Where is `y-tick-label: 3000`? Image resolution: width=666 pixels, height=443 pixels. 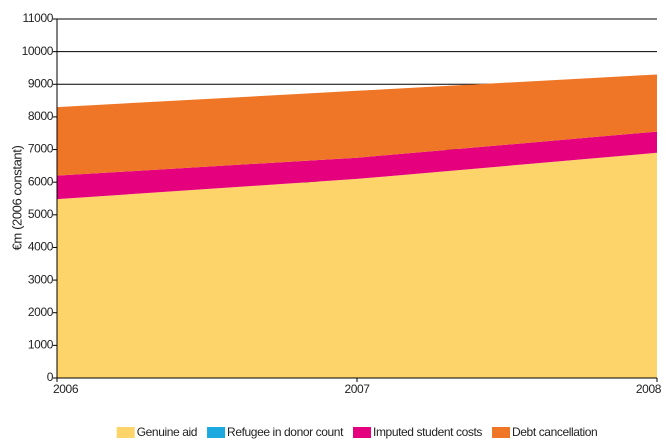 y-tick-label: 3000 is located at coordinates (41, 279).